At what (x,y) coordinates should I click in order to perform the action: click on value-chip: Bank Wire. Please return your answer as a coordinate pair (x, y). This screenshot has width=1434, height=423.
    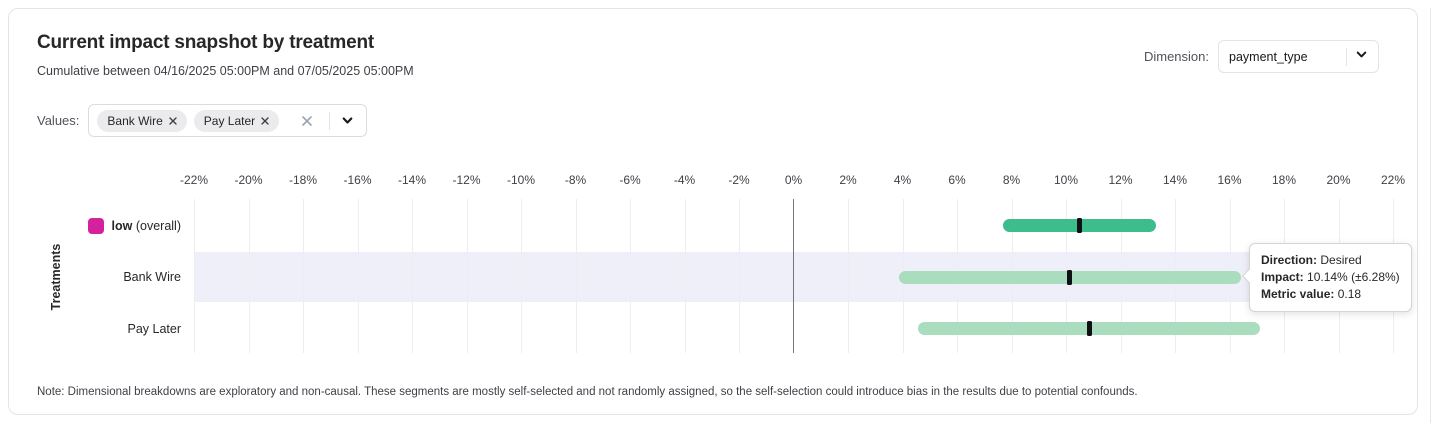
    Looking at the image, I should click on (142, 120).